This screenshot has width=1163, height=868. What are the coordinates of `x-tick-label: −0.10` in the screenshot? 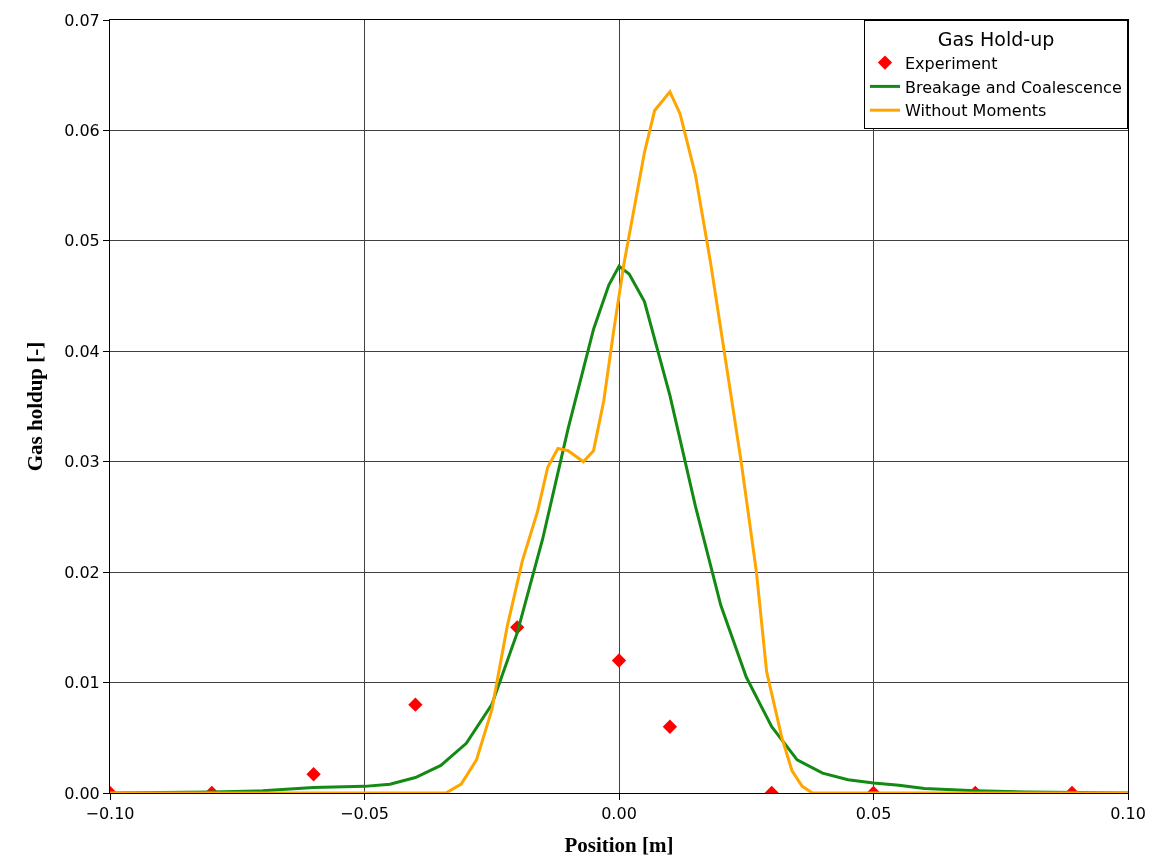 It's located at (110, 814).